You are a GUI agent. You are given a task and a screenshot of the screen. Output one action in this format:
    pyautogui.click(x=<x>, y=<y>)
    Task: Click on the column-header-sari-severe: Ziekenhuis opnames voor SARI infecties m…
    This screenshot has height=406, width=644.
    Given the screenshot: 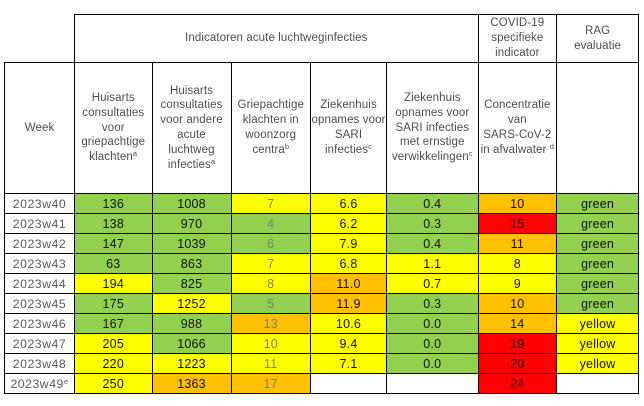 What is the action you would take?
    pyautogui.click(x=432, y=128)
    